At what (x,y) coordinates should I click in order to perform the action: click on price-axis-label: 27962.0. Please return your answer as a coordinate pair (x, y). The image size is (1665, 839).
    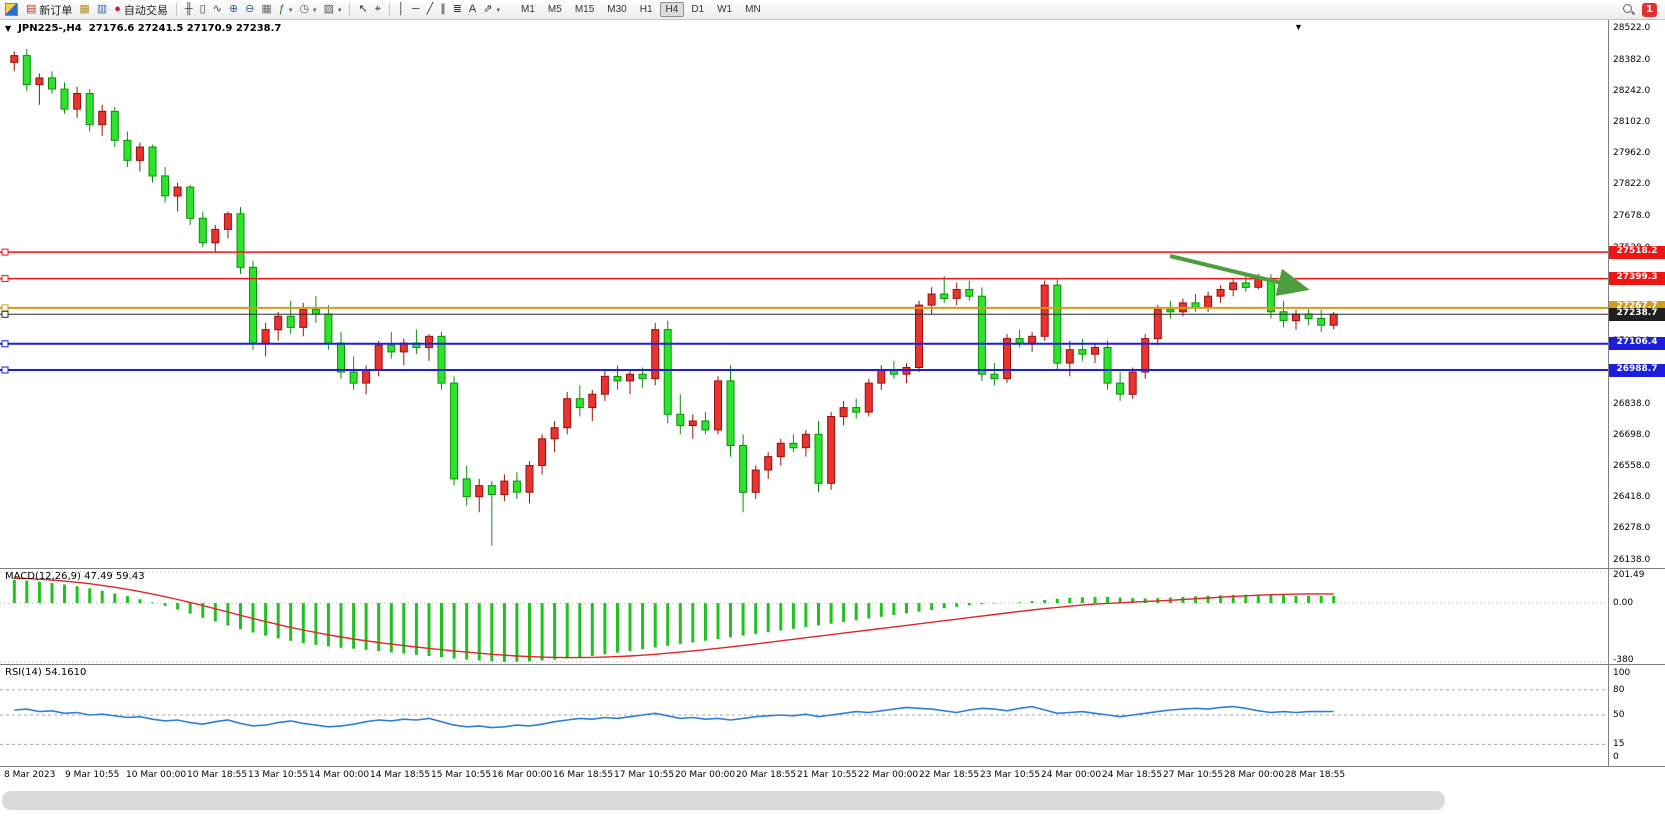
    Looking at the image, I should click on (1632, 153).